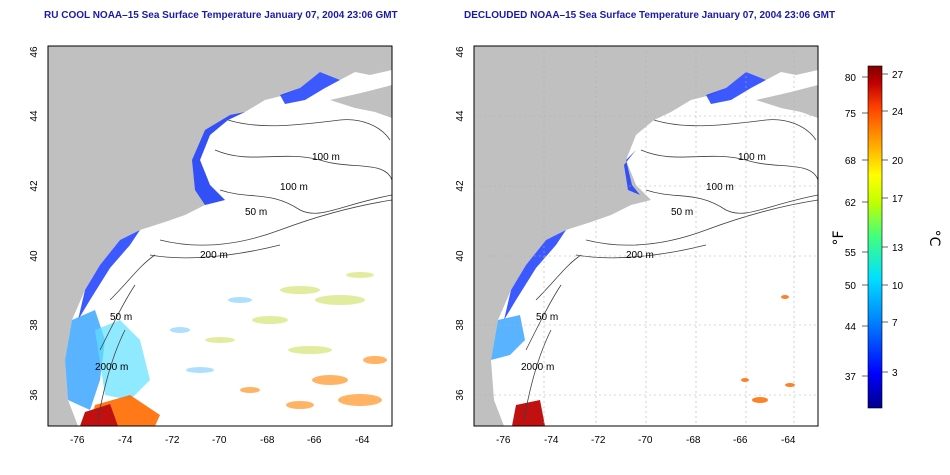  I want to click on fahrenheit-tick-label: 37, so click(851, 377).